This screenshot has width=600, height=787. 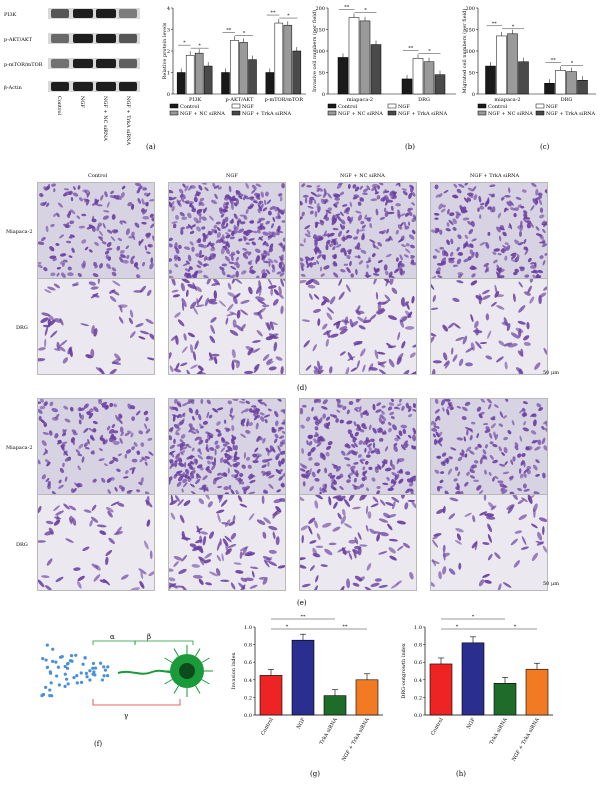 I want to click on panel-label-c: (c), so click(x=545, y=147).